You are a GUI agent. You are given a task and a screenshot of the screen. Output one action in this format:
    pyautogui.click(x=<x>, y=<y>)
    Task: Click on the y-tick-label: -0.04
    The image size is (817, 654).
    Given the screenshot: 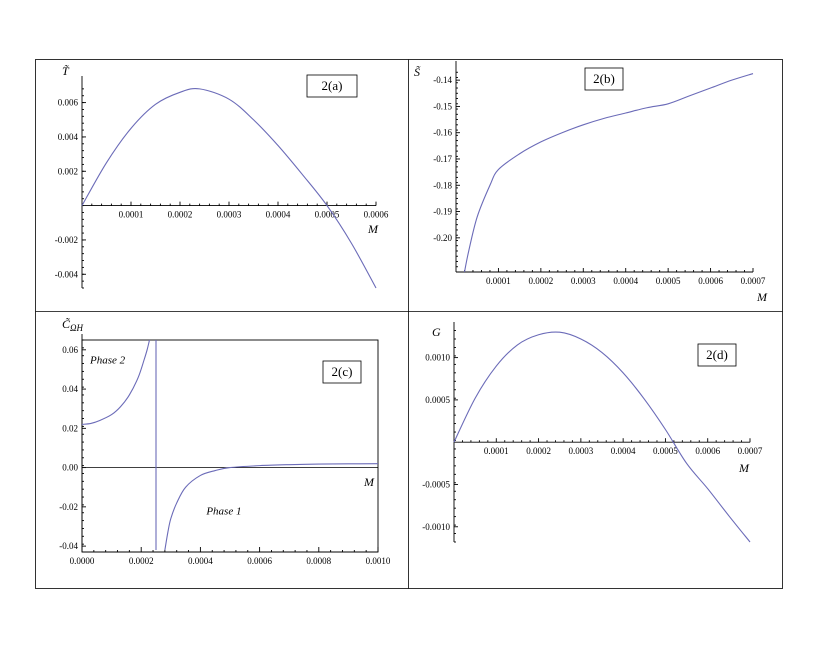 What is the action you would take?
    pyautogui.click(x=68, y=546)
    